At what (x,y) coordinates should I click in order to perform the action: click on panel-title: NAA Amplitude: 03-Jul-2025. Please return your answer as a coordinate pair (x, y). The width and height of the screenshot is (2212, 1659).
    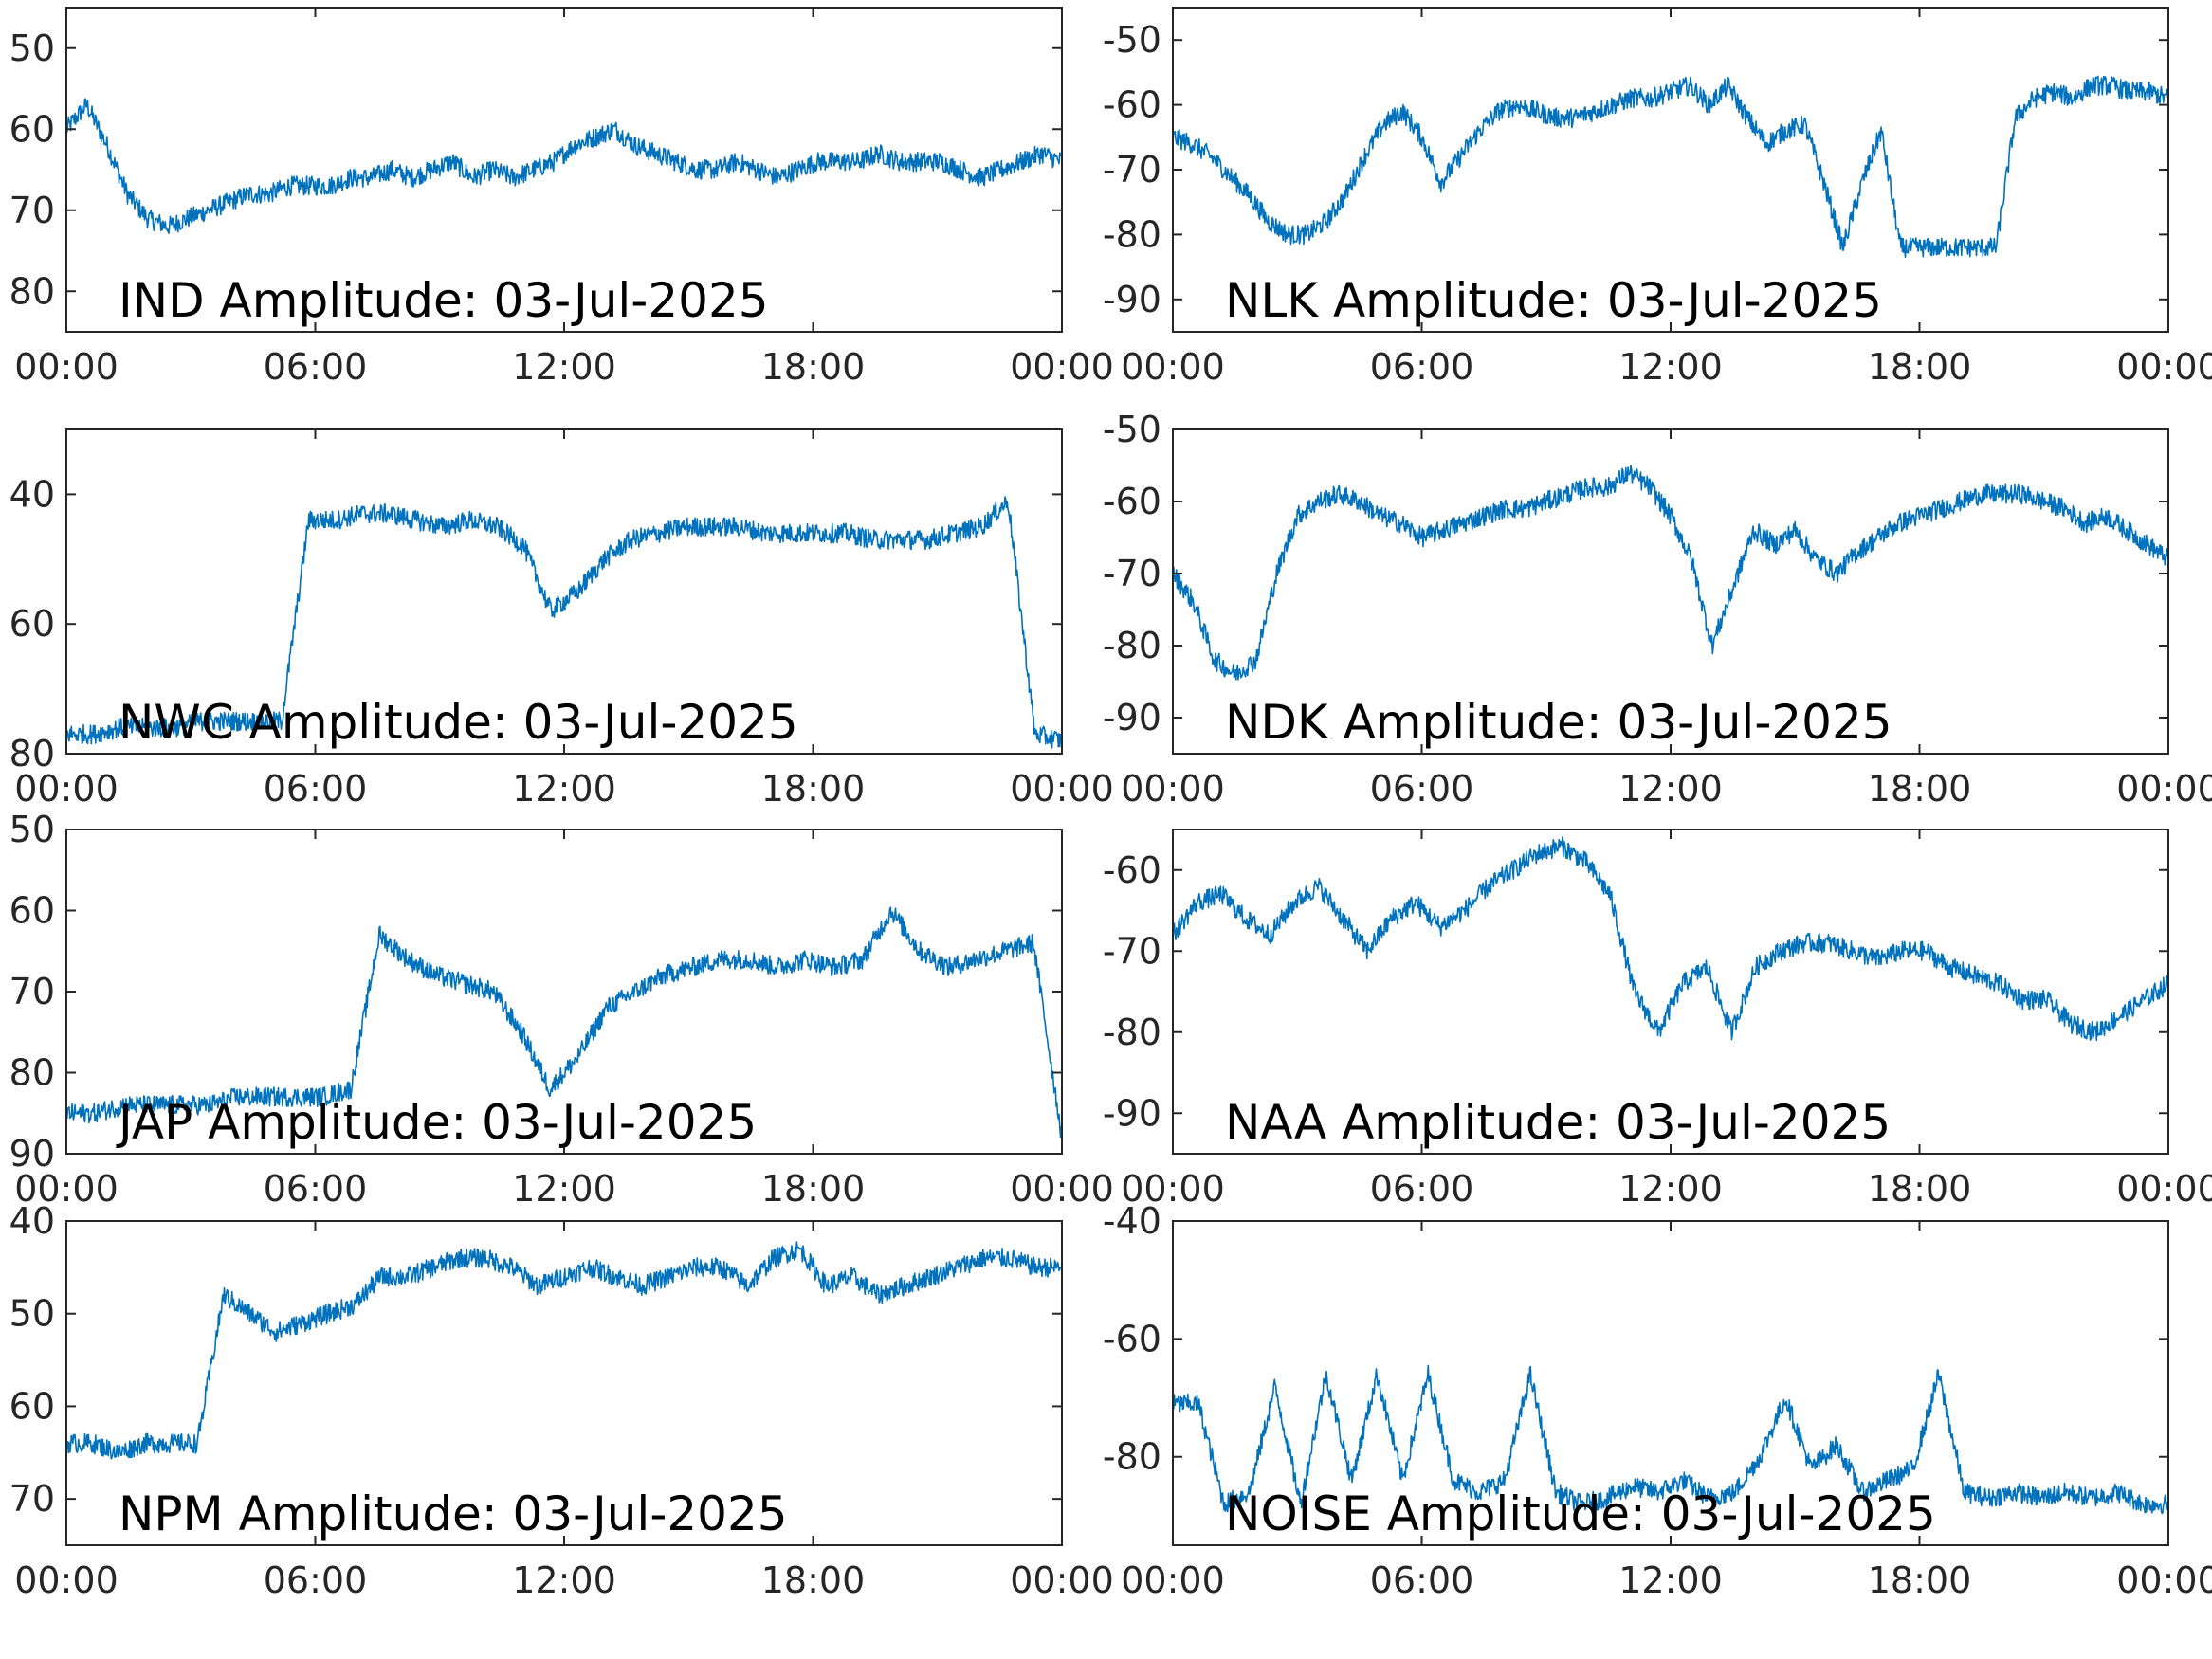
    Looking at the image, I should click on (1558, 1122).